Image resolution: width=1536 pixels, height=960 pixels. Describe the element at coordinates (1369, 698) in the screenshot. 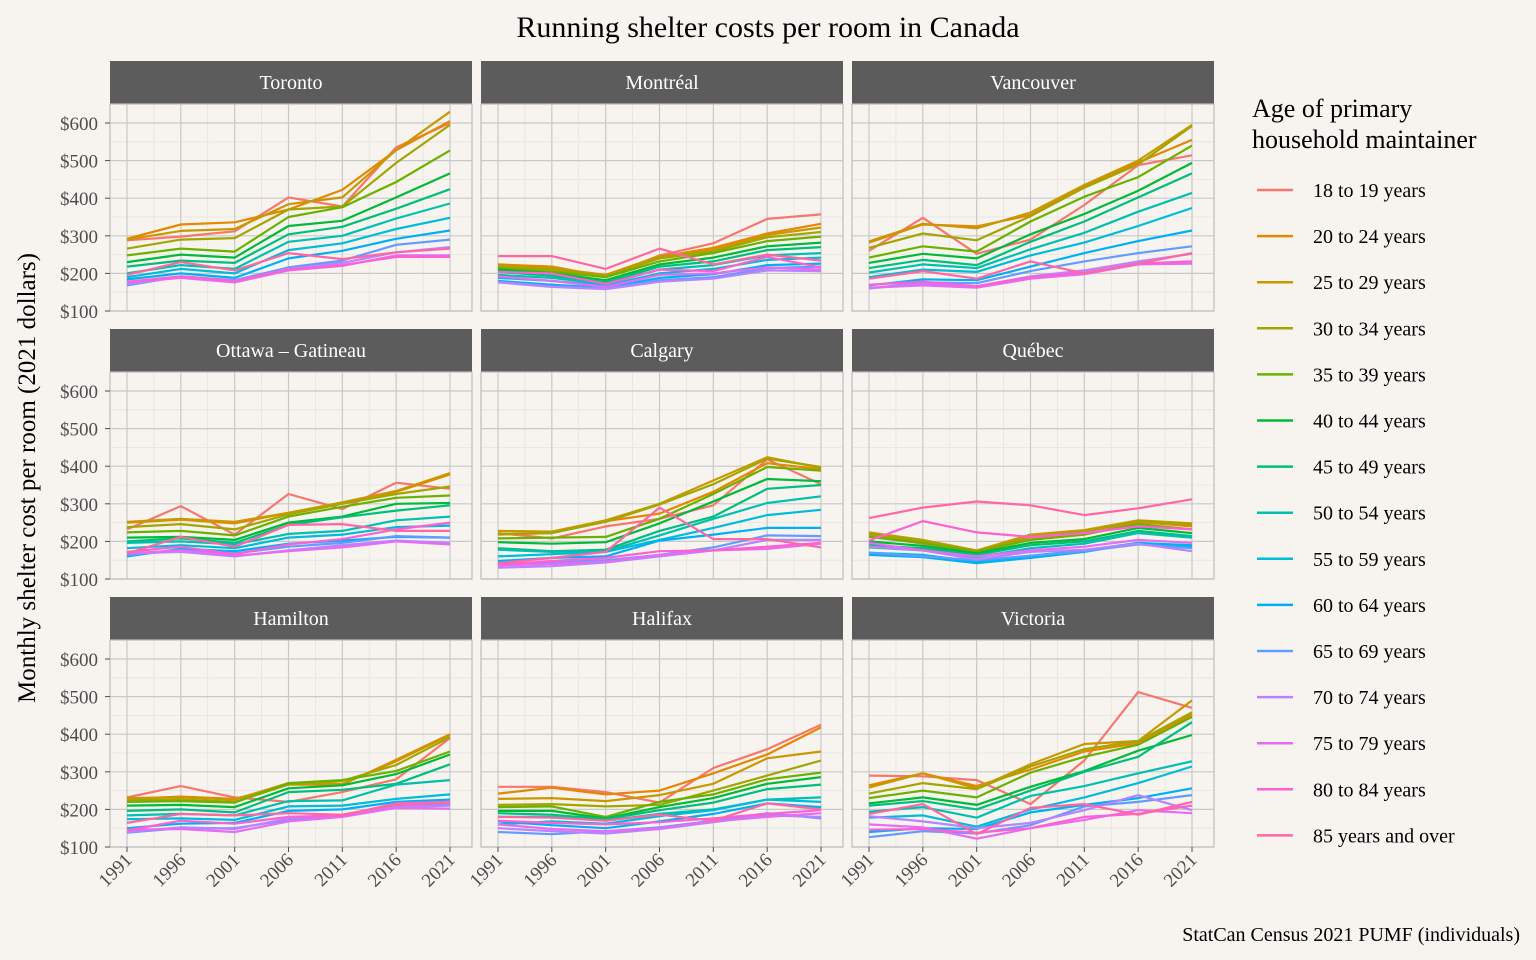

I see `legend-label: 70 to 74 years` at that location.